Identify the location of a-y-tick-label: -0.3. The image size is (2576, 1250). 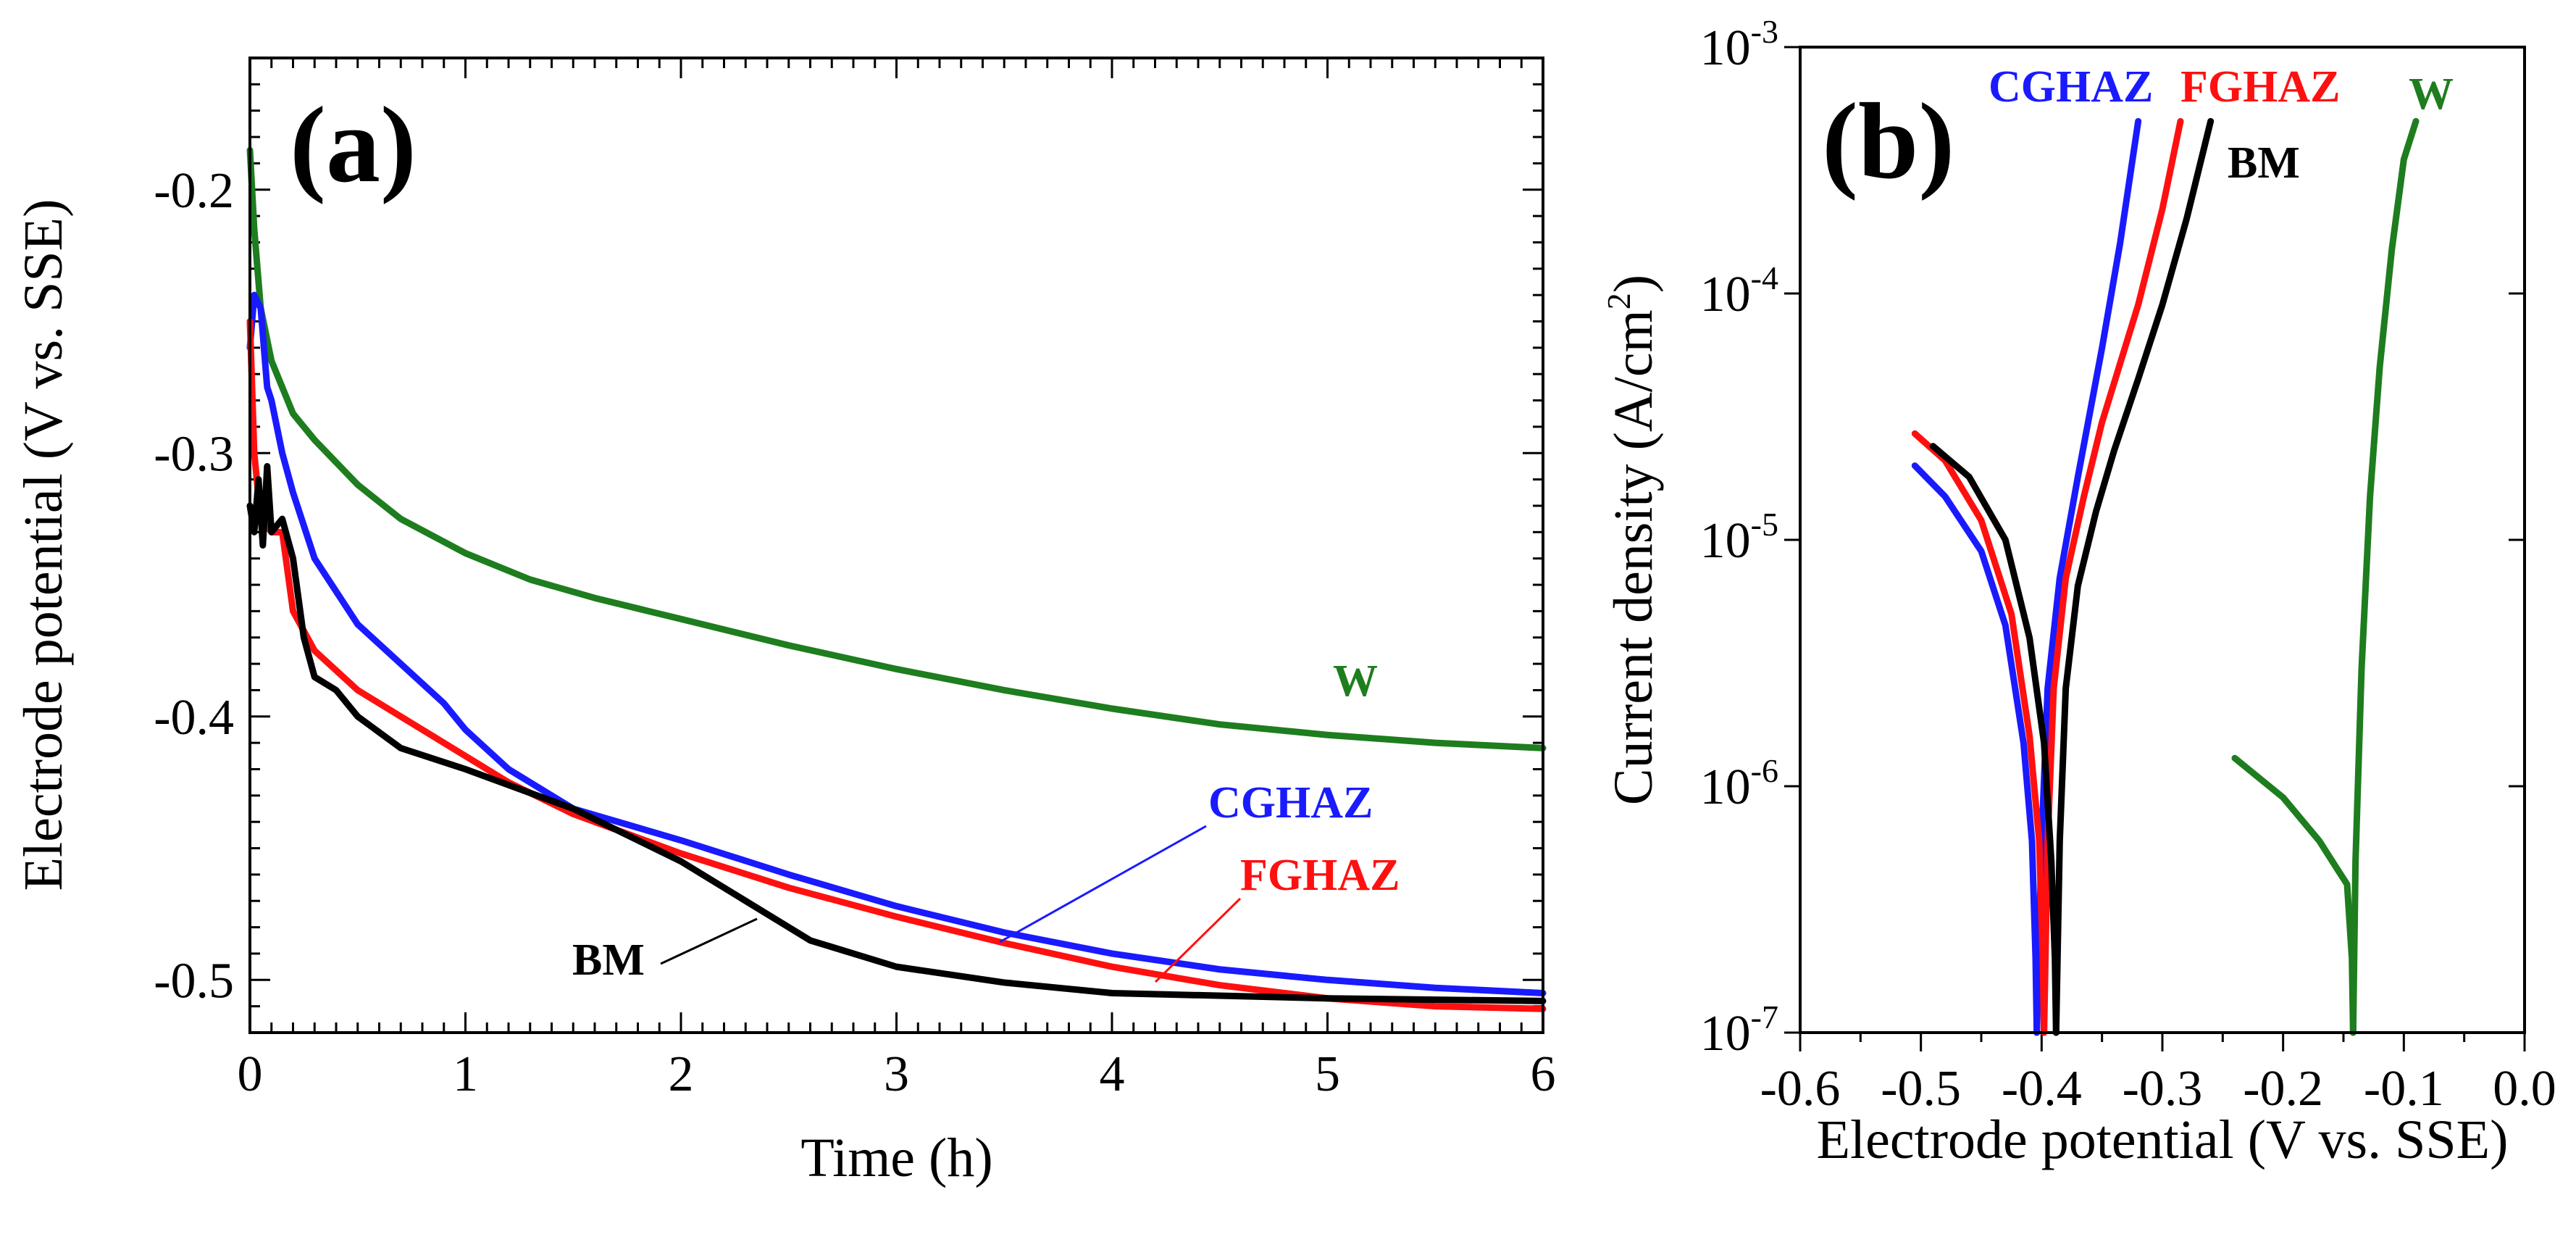
(194, 454).